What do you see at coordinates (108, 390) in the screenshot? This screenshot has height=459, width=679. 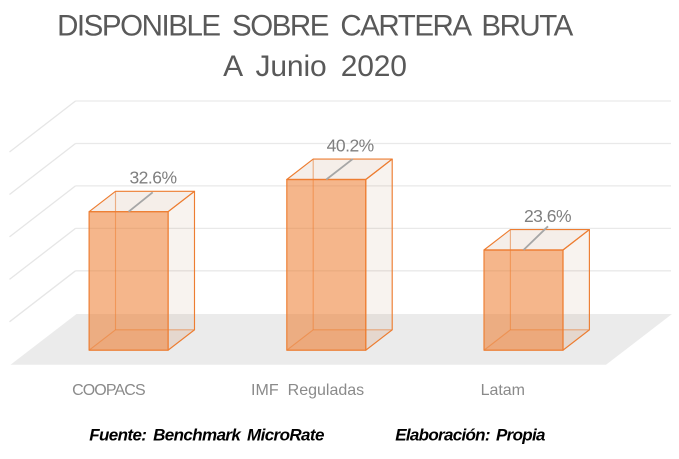 I see `svg-text: COOPACS` at bounding box center [108, 390].